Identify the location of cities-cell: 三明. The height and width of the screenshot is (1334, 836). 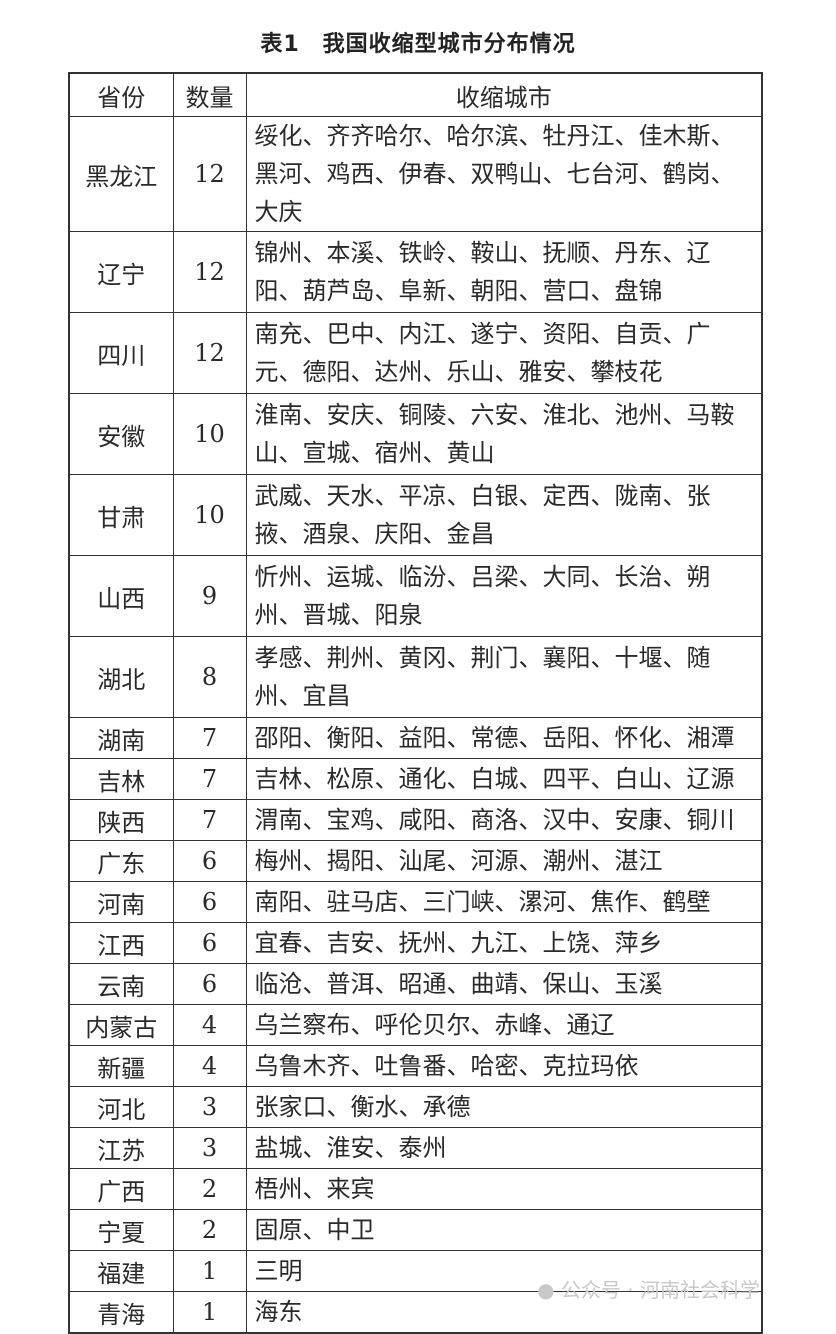
(504, 1271).